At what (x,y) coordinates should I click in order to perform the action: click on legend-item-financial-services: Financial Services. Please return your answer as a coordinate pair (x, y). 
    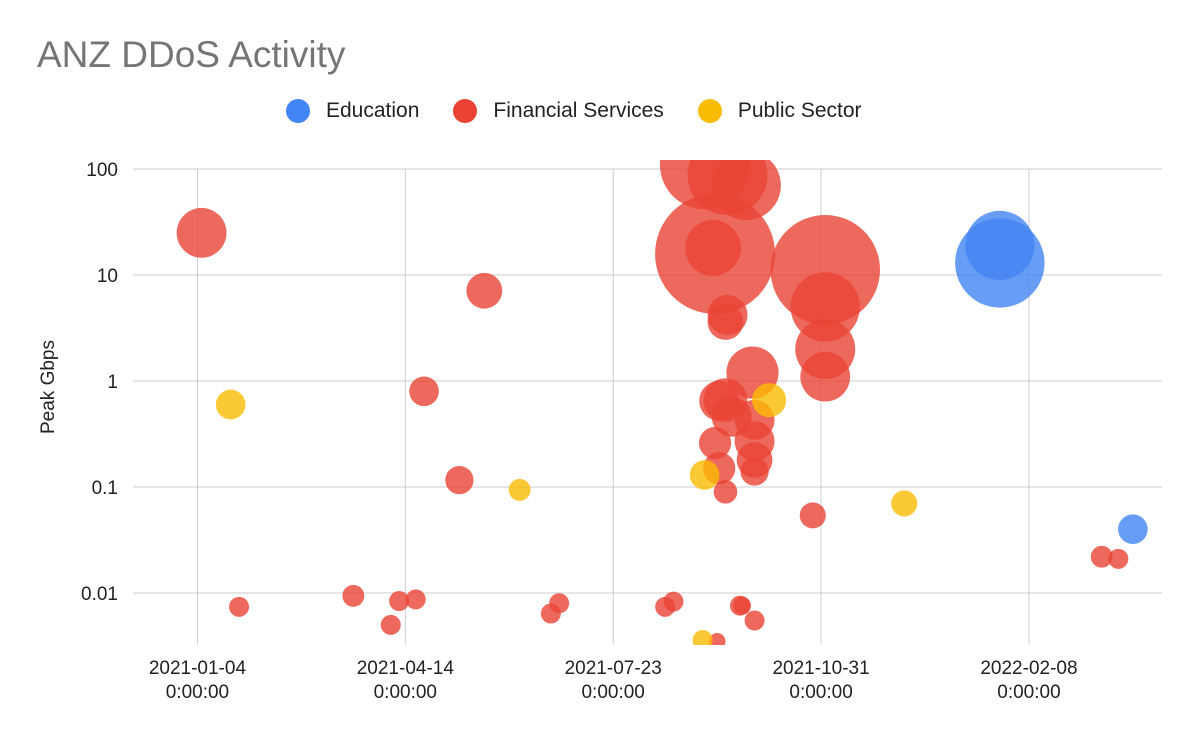
    Looking at the image, I should click on (558, 111).